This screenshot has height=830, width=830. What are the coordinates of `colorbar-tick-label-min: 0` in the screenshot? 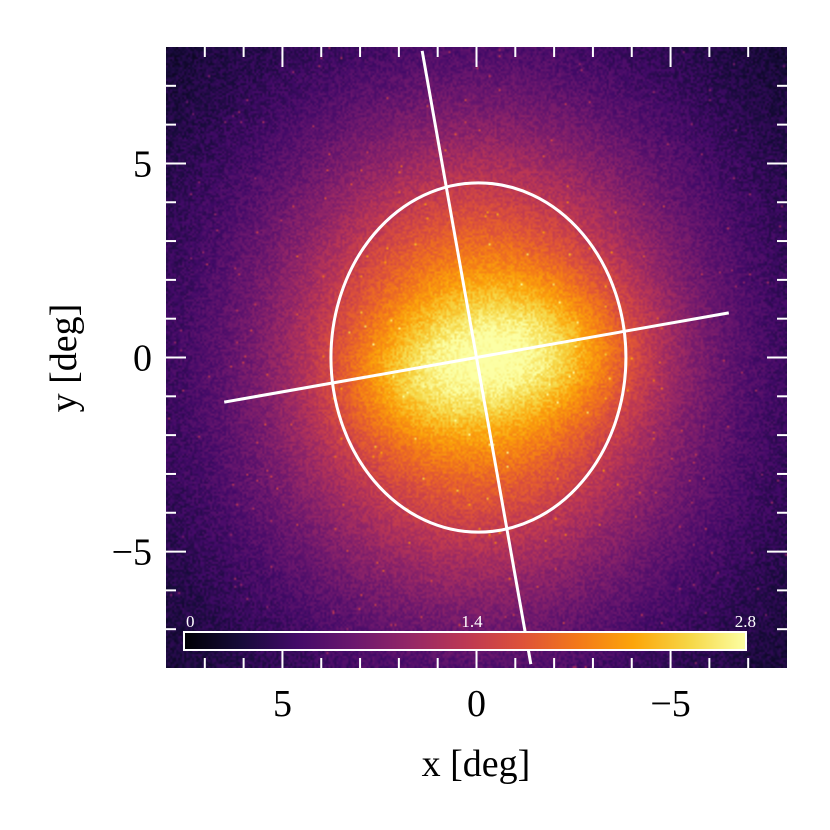 It's located at (190, 621).